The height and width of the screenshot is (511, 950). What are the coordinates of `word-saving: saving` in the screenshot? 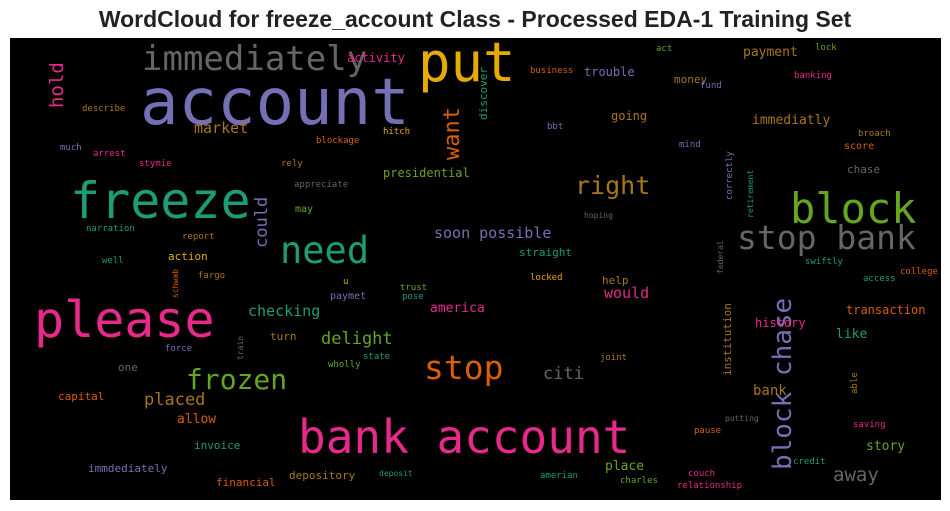 It's located at (869, 425).